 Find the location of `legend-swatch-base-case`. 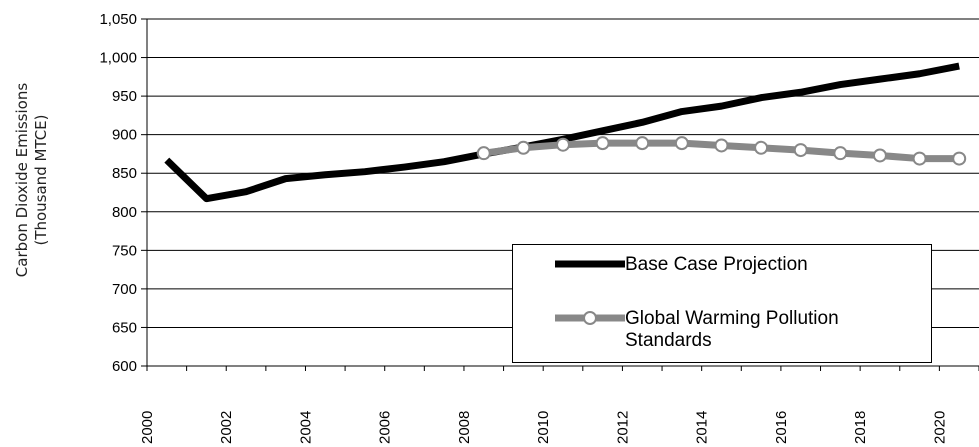

legend-swatch-base-case is located at coordinates (590, 264).